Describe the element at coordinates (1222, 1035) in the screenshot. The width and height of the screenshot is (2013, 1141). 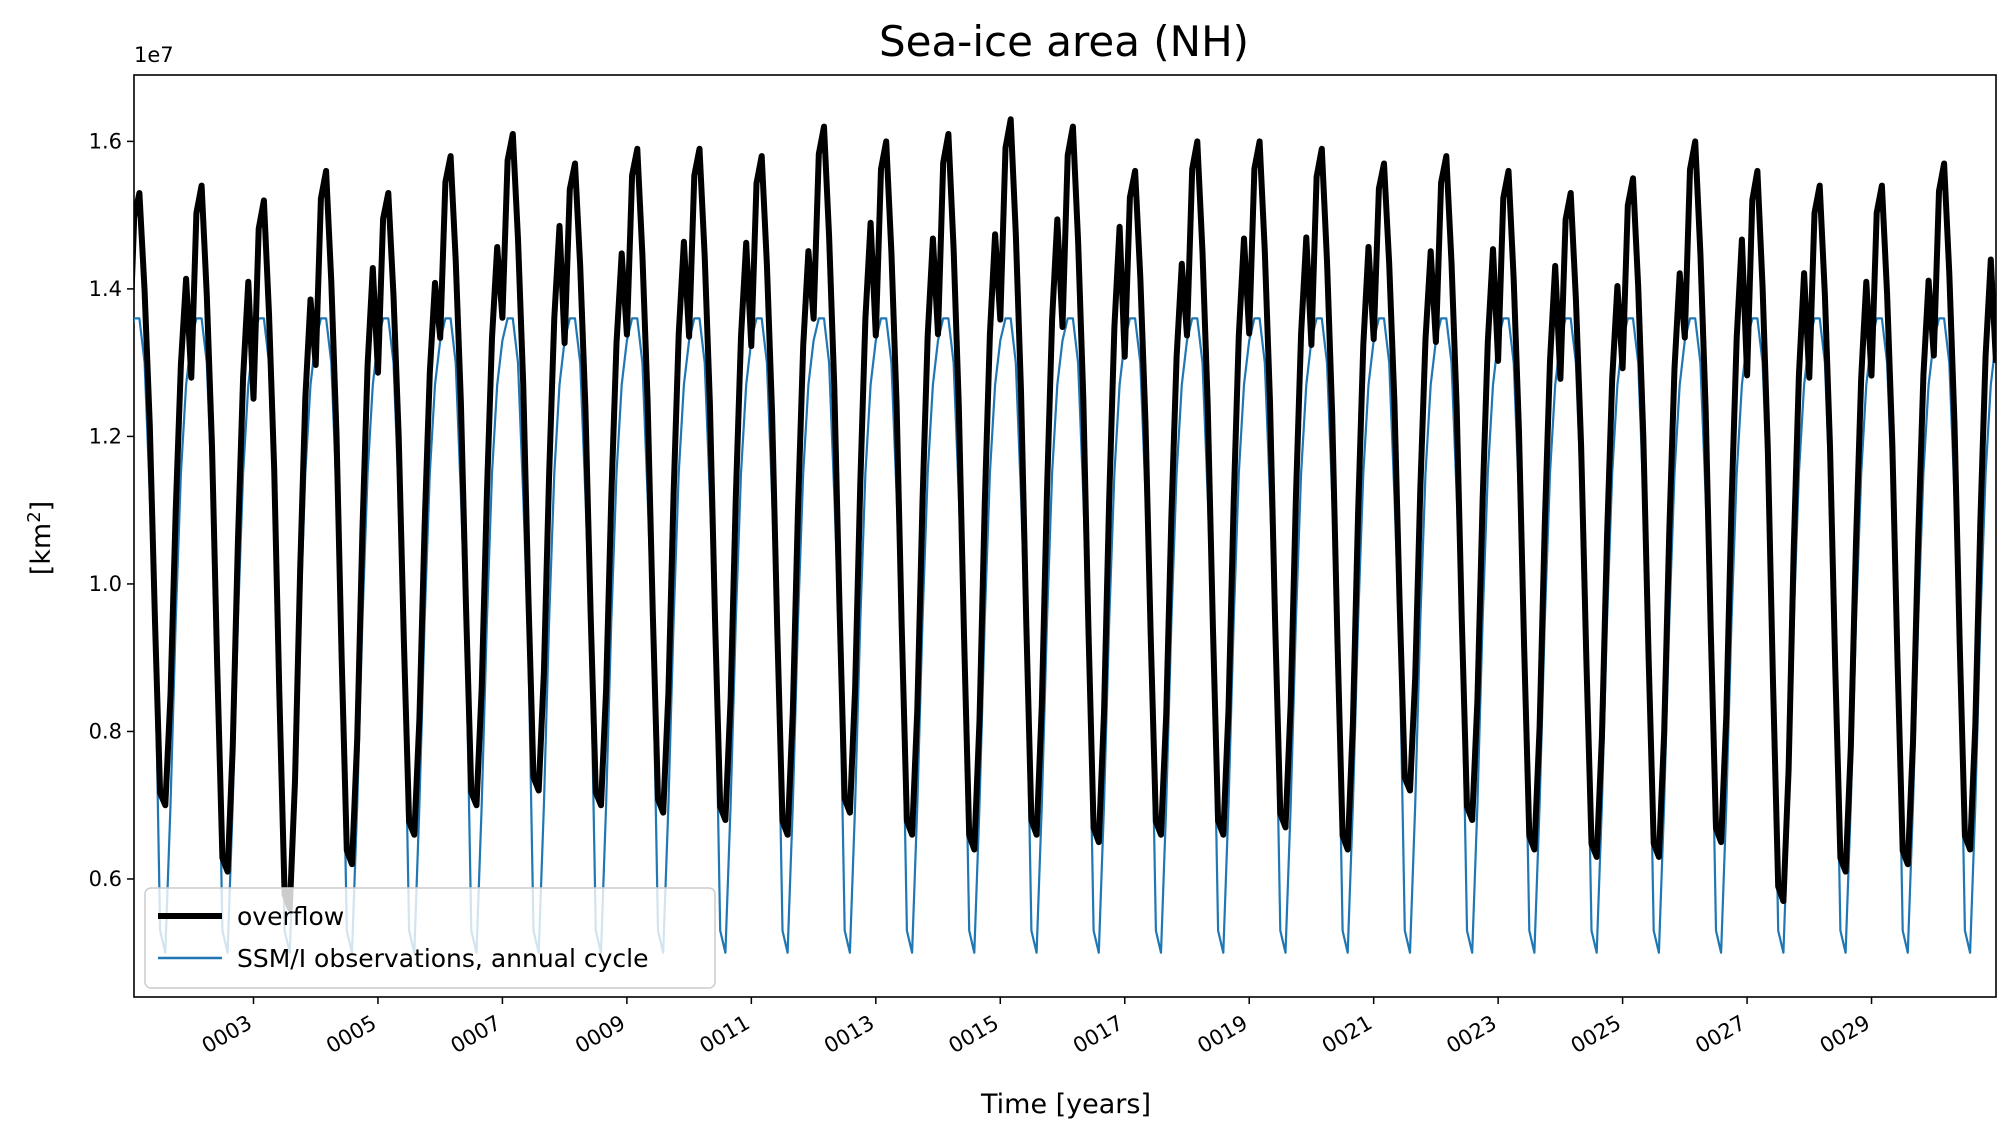
I see `x-tick-label: 0019` at that location.